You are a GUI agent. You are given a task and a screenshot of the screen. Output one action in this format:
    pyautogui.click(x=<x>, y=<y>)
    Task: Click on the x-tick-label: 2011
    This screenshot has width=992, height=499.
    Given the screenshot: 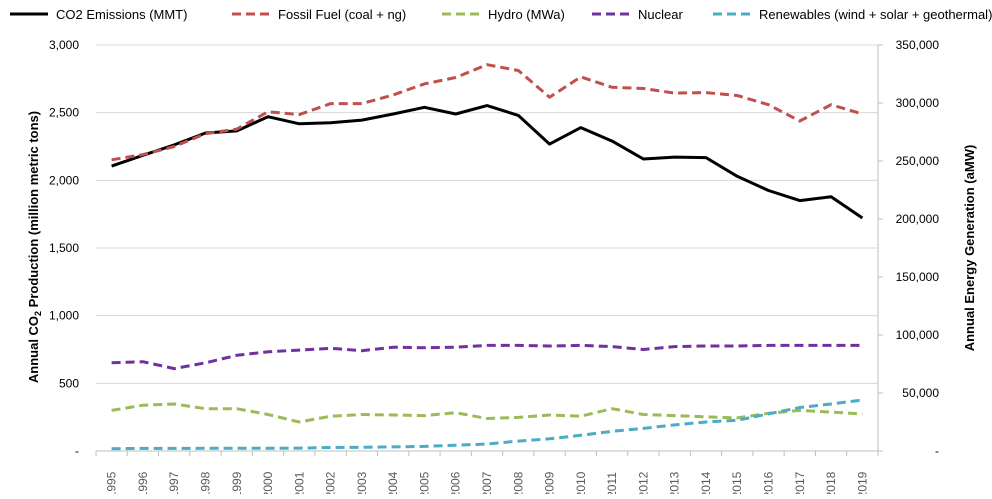 What is the action you would take?
    pyautogui.click(x=612, y=483)
    